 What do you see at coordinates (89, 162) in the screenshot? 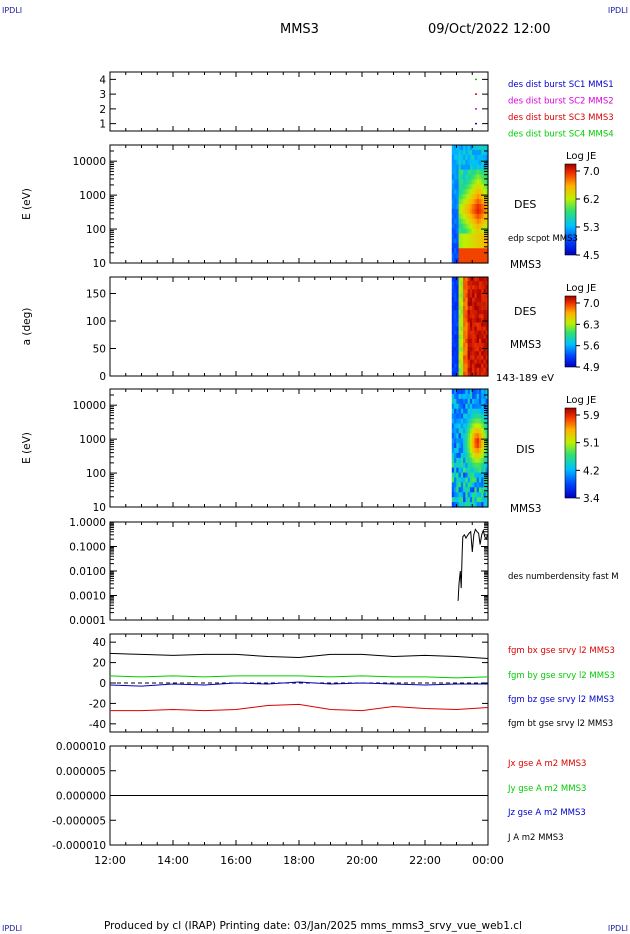
I see `panel-1-ytick-label: 10000` at bounding box center [89, 162].